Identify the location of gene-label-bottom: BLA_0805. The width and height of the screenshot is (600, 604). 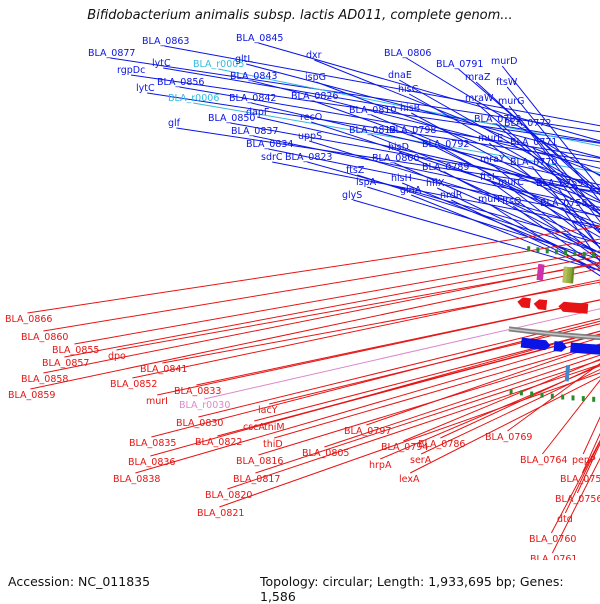
(325, 453).